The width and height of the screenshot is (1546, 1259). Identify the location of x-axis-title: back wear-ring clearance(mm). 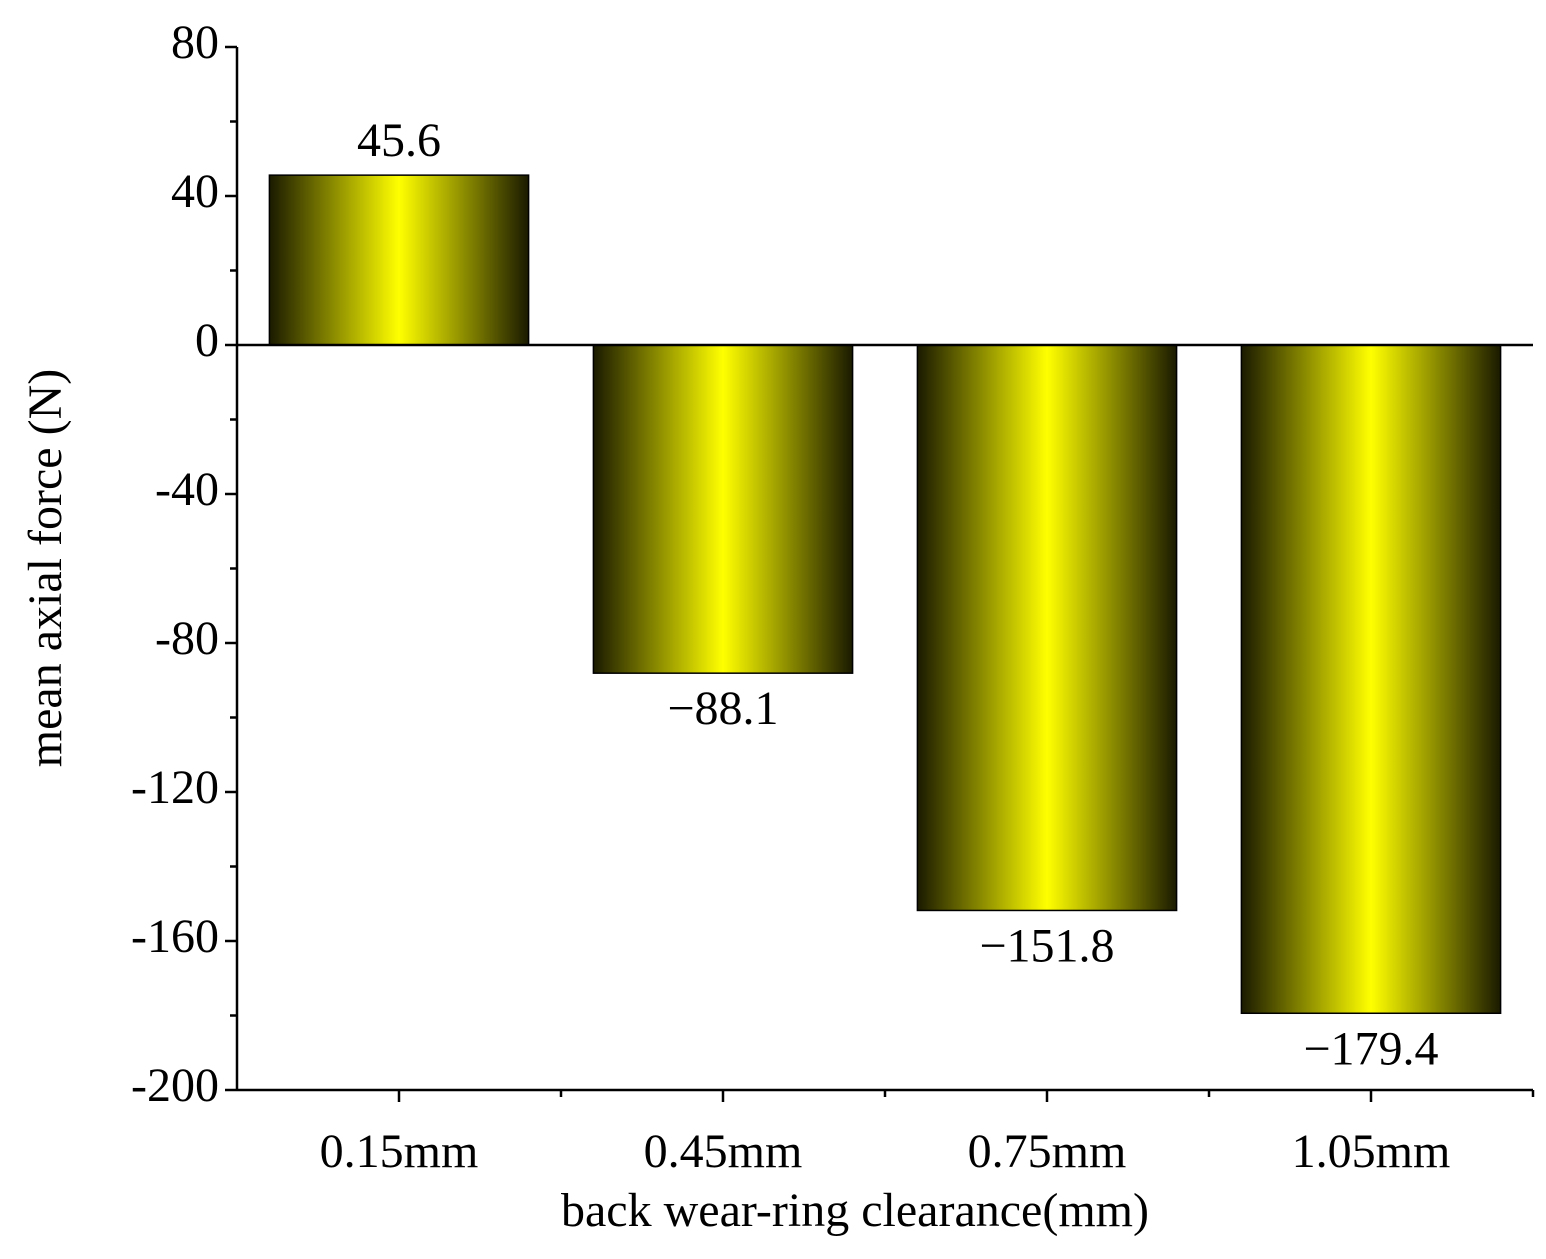
(855, 1210).